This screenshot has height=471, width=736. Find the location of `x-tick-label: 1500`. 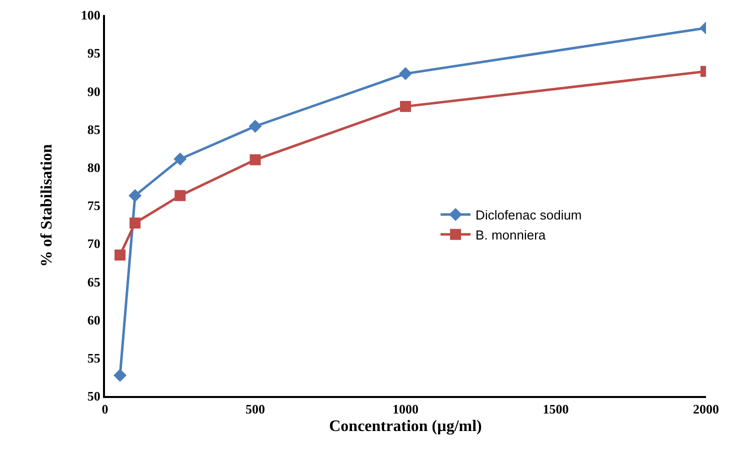

x-tick-label: 1500 is located at coordinates (555, 409).